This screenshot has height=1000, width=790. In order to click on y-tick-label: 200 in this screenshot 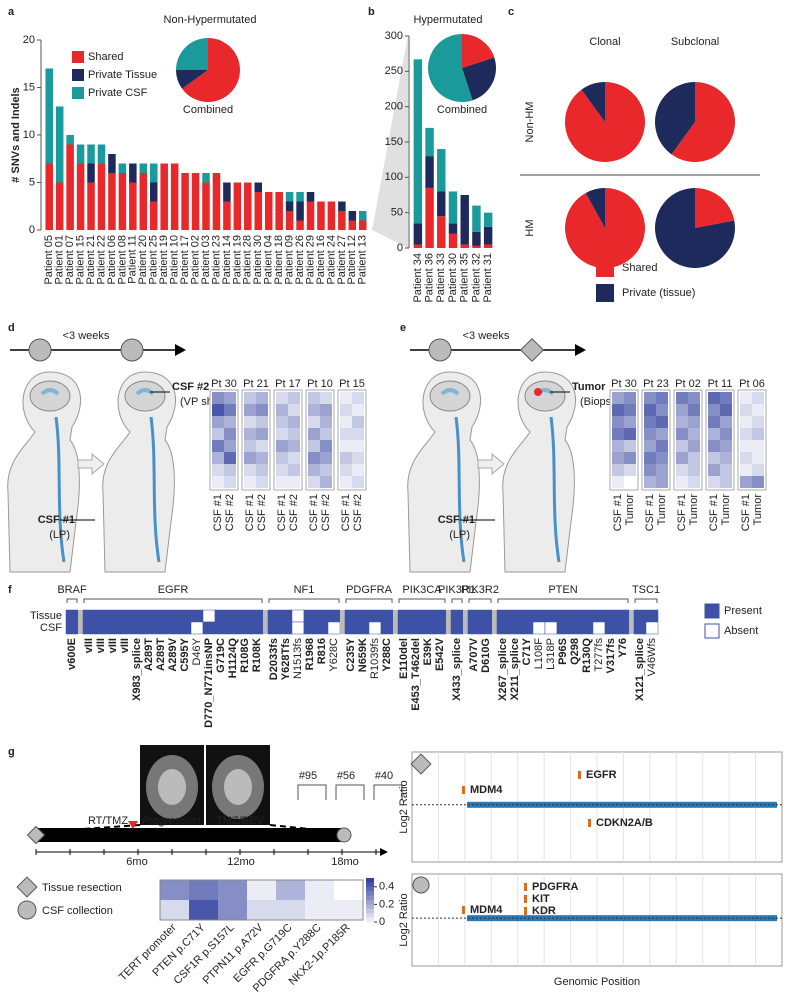, I will do `click(394, 107)`.